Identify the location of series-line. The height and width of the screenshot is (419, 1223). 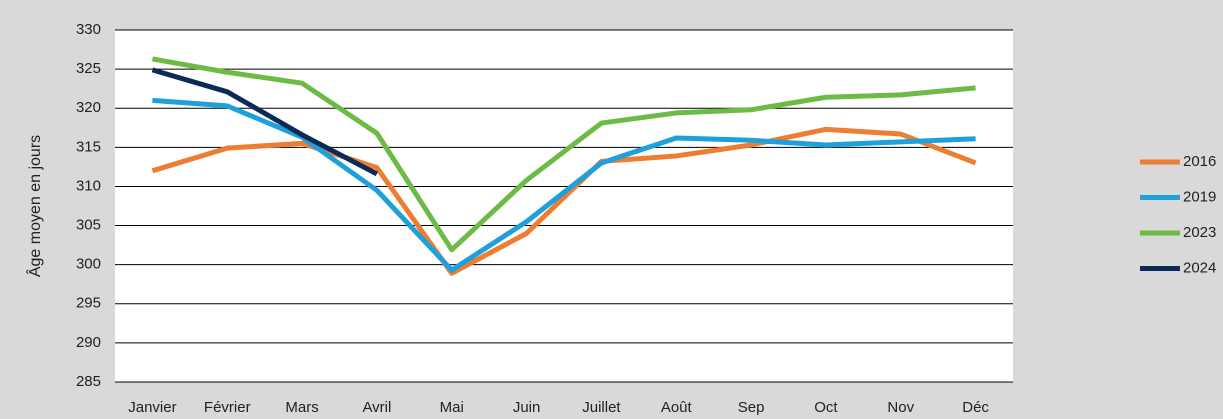
(265, 122).